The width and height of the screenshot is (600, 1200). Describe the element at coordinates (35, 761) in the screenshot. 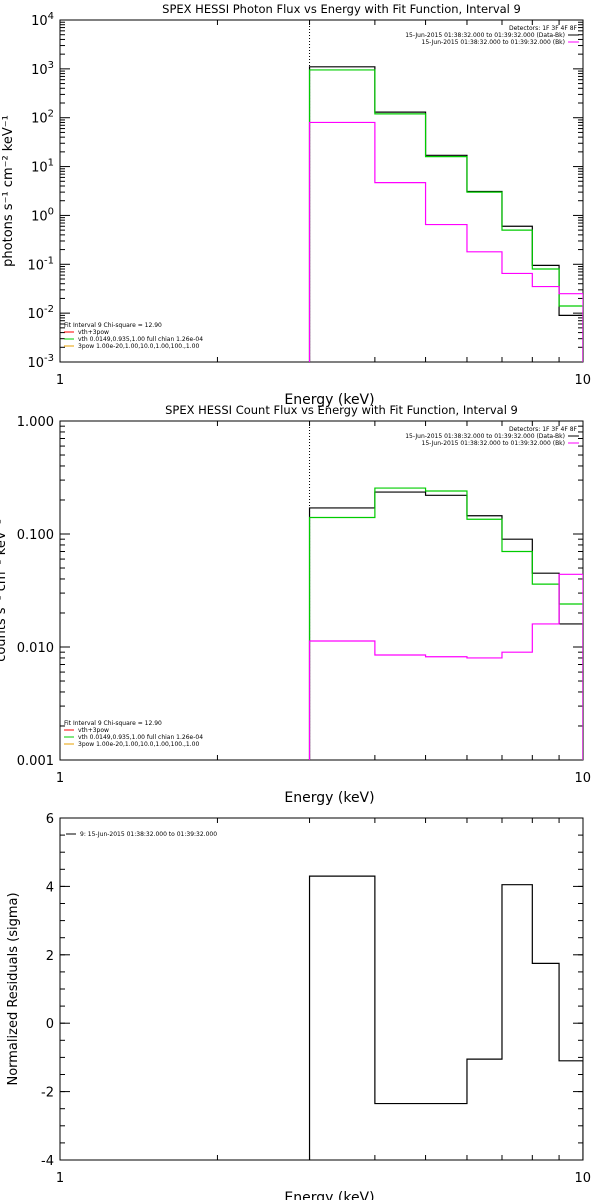

I see `y-tick-label: 0.001` at that location.